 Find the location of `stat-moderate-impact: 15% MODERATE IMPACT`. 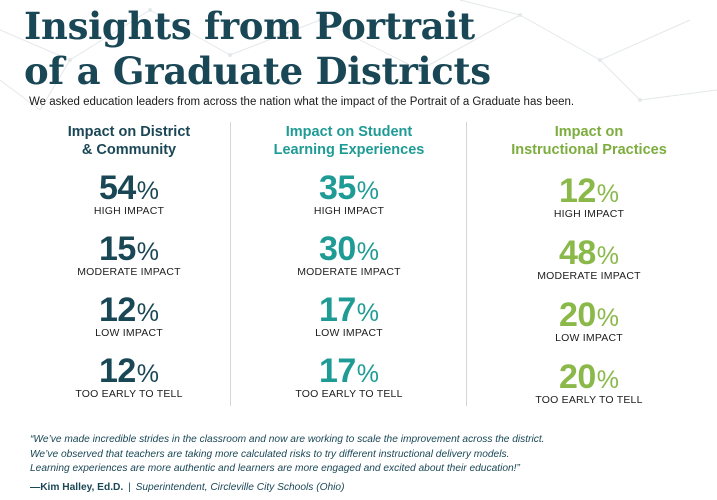

stat-moderate-impact: 15% MODERATE IMPACT is located at coordinates (129, 251).